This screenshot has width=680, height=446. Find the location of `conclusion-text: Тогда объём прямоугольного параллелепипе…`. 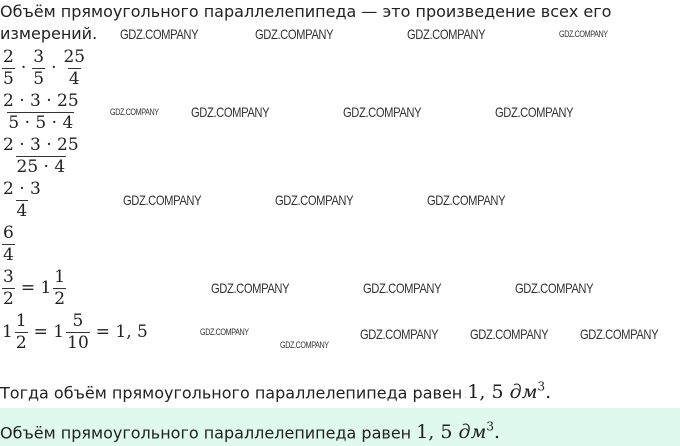

conclusion-text: Тогда объём прямоугольного параллелепипе… is located at coordinates (275, 390).